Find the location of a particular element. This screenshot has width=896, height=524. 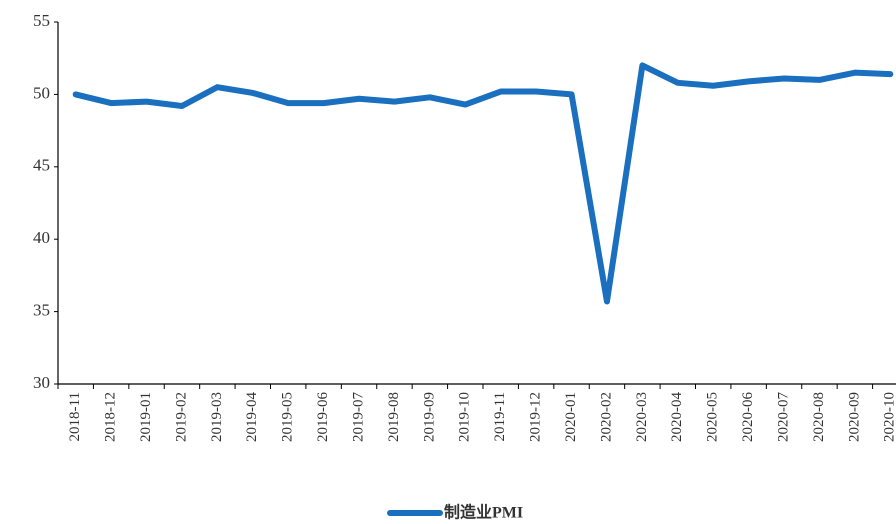

x-tick-label: 2019-01 is located at coordinates (146, 417).